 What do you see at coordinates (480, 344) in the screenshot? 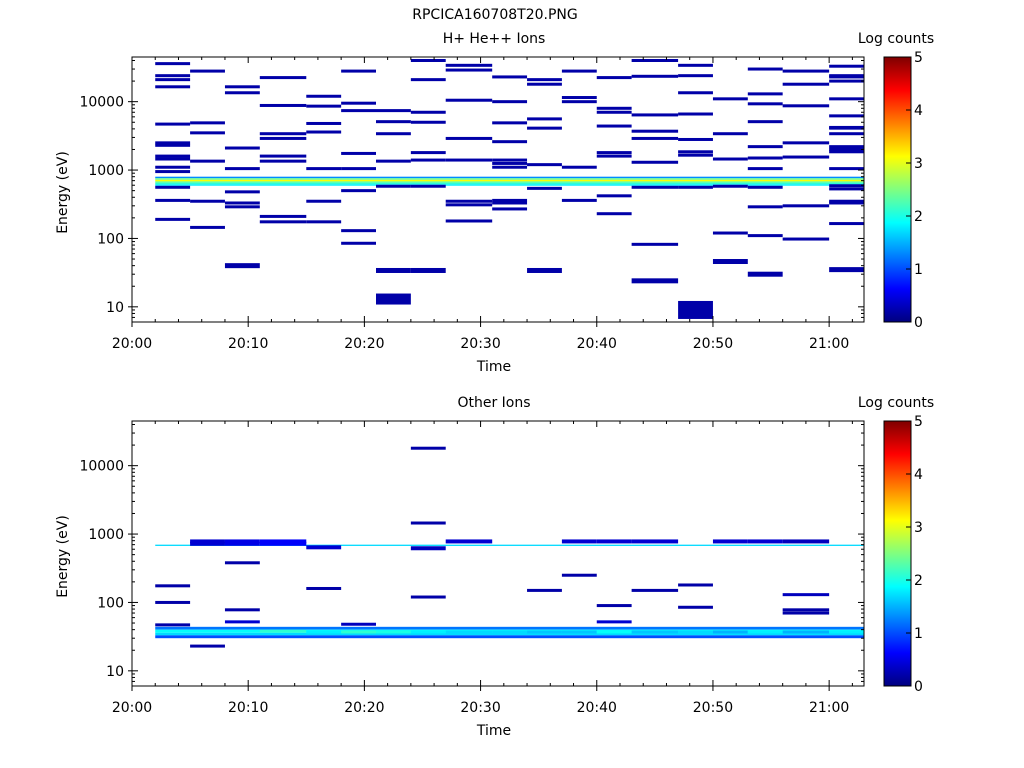
I see `x-tick-label: 20:30` at bounding box center [480, 344].